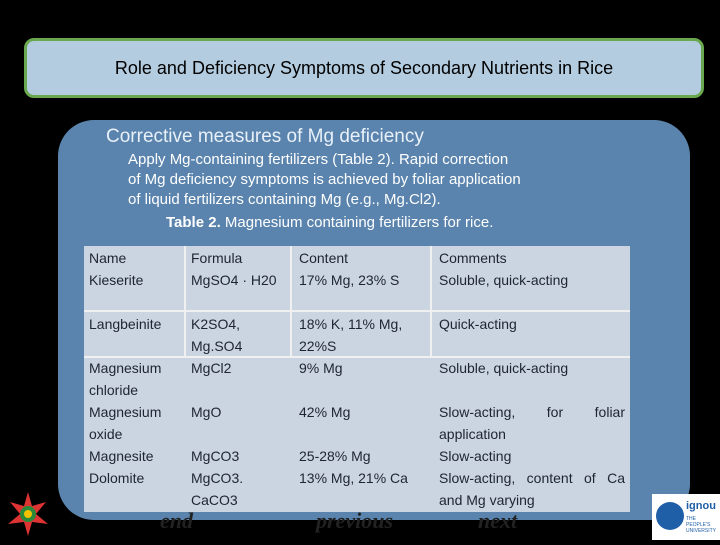 This screenshot has height=545, width=720. What do you see at coordinates (211, 368) in the screenshot?
I see `cell-formula: MgCl2` at bounding box center [211, 368].